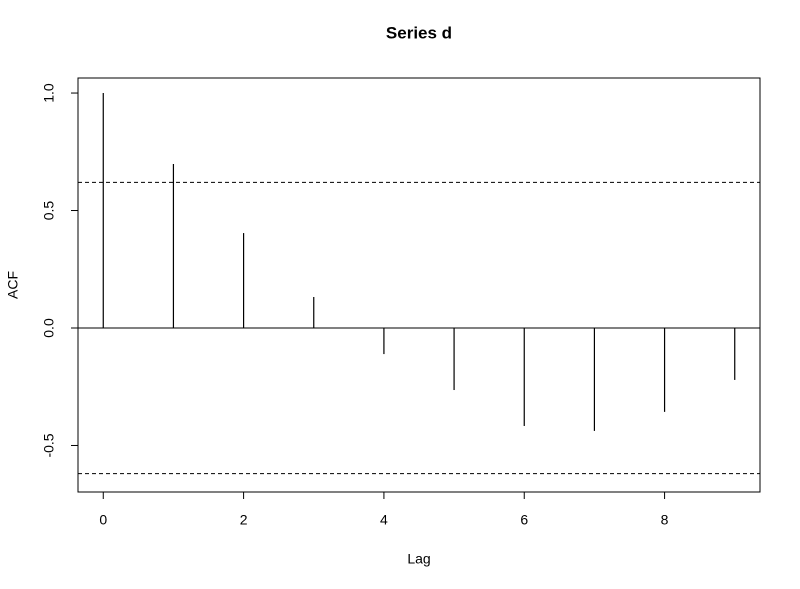 The height and width of the screenshot is (589, 800). I want to click on x-tick-label: 4, so click(384, 520).